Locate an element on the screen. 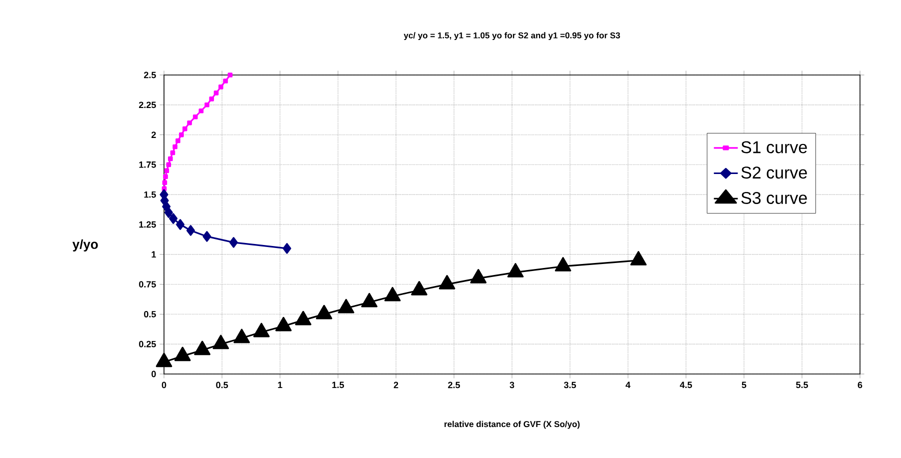  x-tick-label: 1.5 is located at coordinates (338, 385).